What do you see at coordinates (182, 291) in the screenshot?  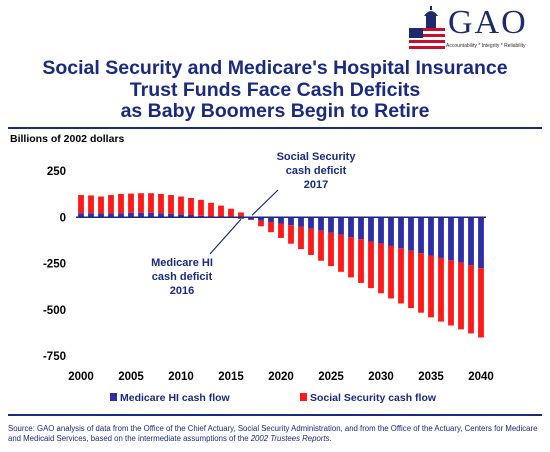 I see `medicare-deficit-annotation: 2016` at bounding box center [182, 291].